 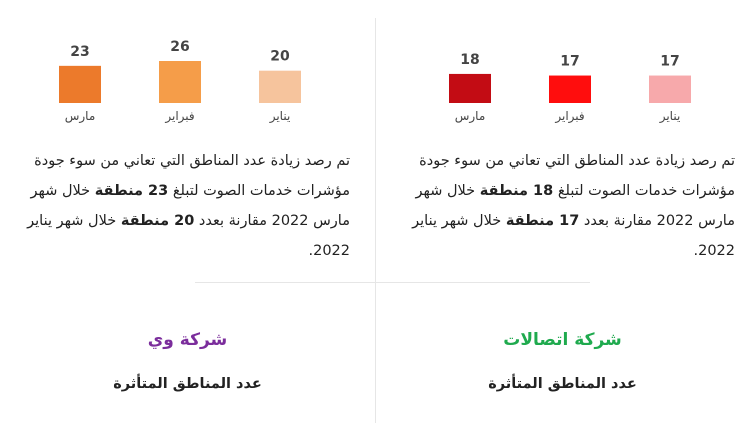 What do you see at coordinates (562, 384) in the screenshot?
I see `etisalat-affected-areas-label: عدد المناطق المتأثرة` at bounding box center [562, 384].